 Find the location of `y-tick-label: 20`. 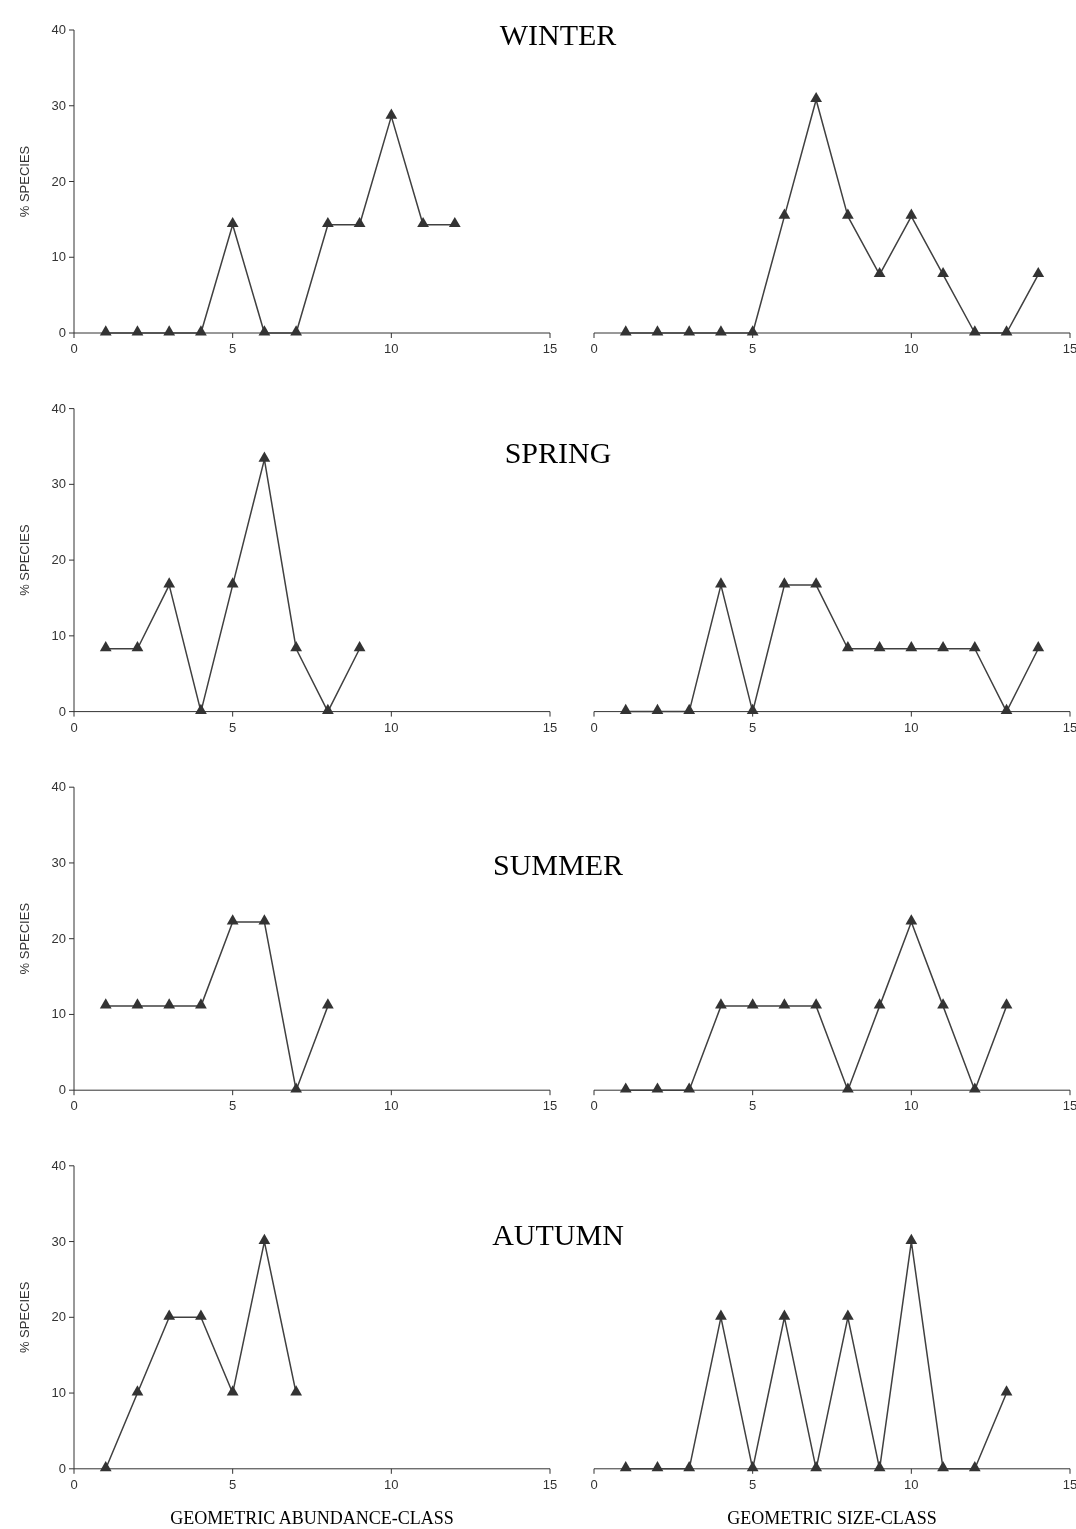

y-tick-label: 20 is located at coordinates (58, 181).